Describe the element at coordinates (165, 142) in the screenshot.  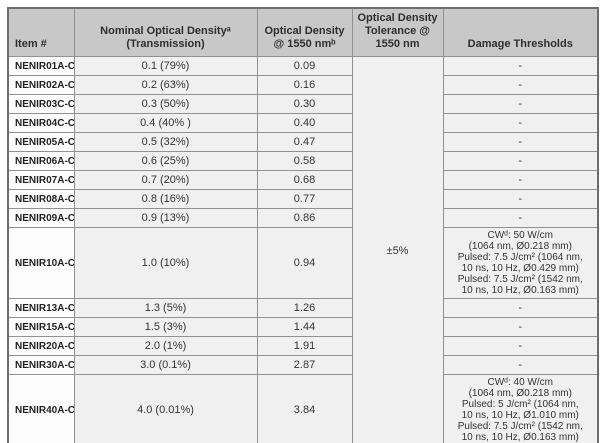
I see `nominal-od-cell: 0.5 (32%)` at that location.